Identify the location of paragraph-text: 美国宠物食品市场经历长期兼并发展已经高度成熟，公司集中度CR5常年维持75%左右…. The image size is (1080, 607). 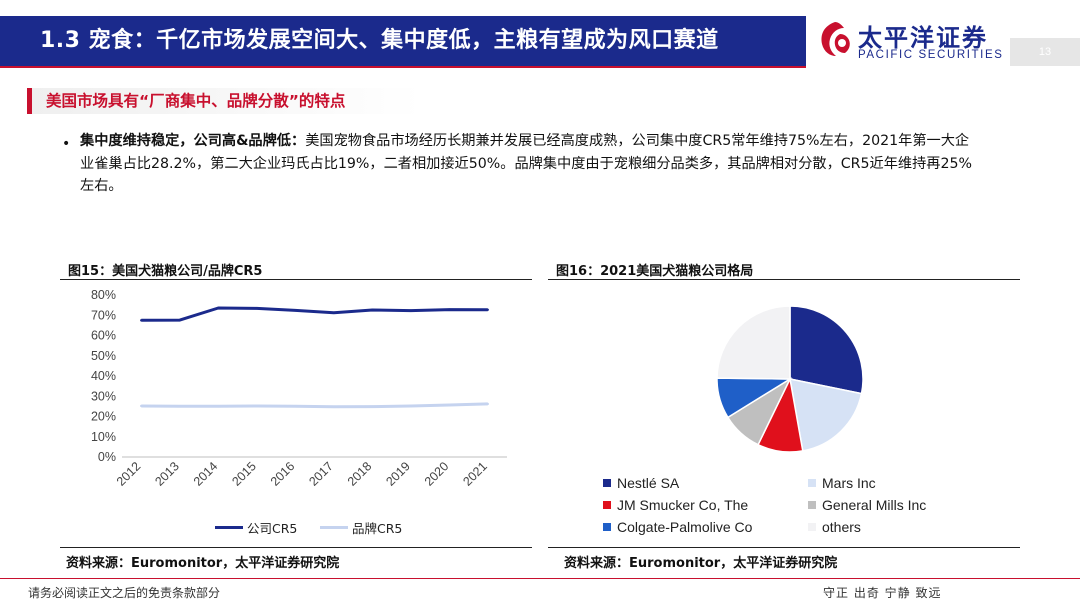
(526, 163).